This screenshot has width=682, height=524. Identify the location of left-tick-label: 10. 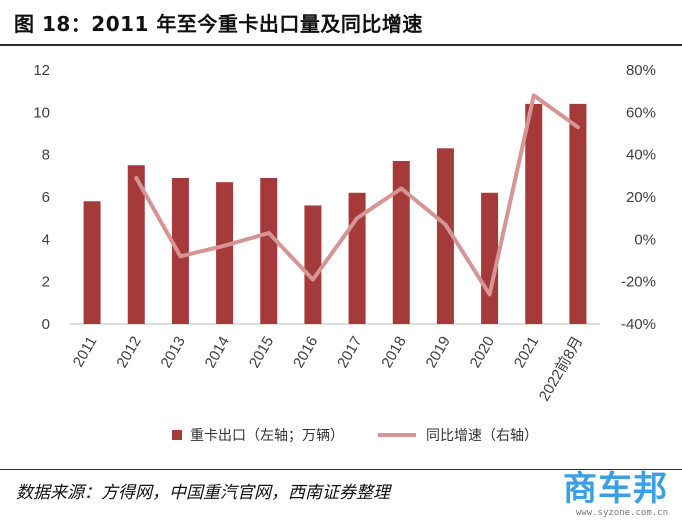
(41, 112).